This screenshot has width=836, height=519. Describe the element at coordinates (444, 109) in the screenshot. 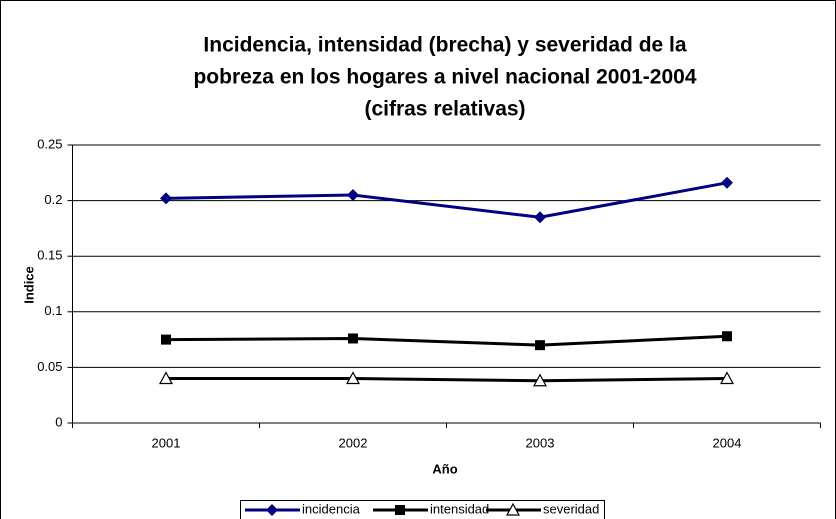

I see `chart-title: (cifras relativas)` at that location.